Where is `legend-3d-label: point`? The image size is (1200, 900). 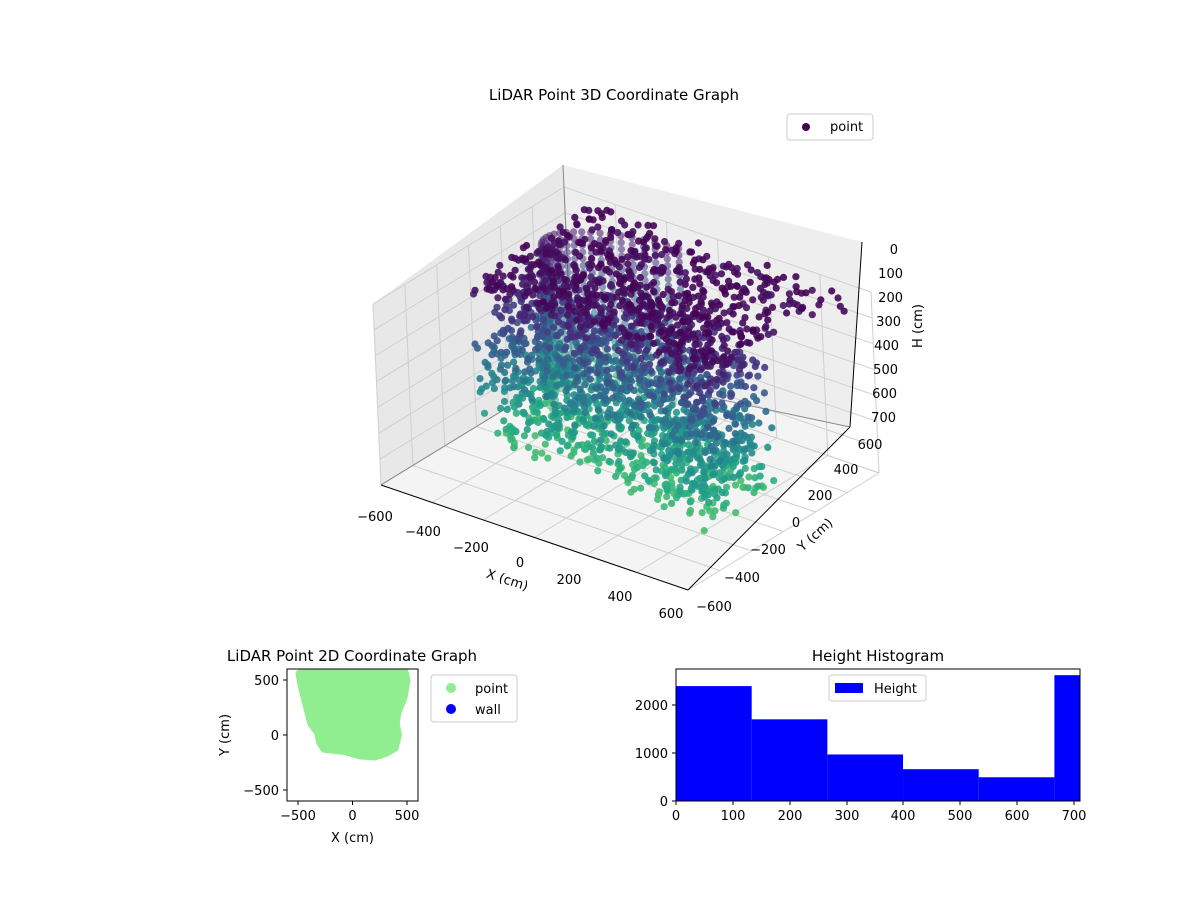 legend-3d-label: point is located at coordinates (846, 127).